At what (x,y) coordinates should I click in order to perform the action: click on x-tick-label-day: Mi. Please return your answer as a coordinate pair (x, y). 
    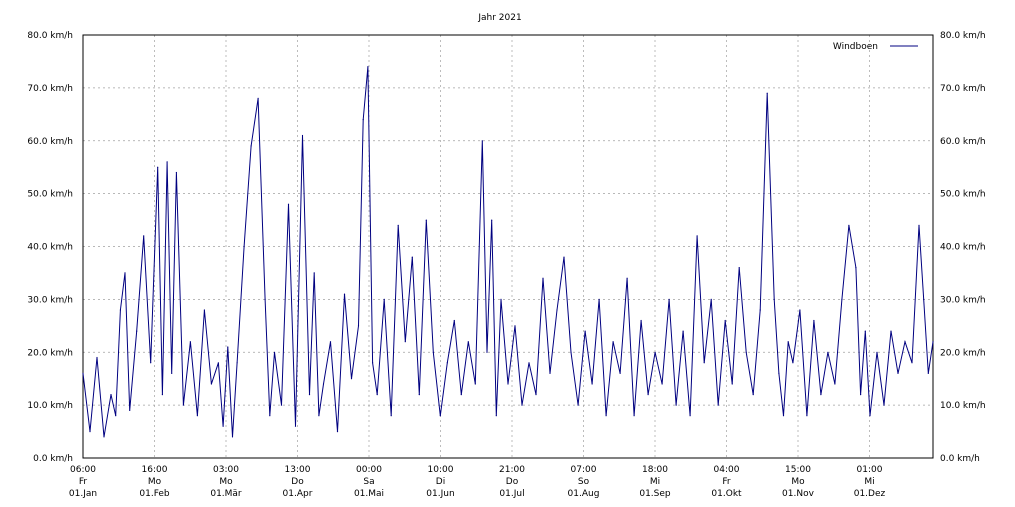
    Looking at the image, I should click on (869, 482).